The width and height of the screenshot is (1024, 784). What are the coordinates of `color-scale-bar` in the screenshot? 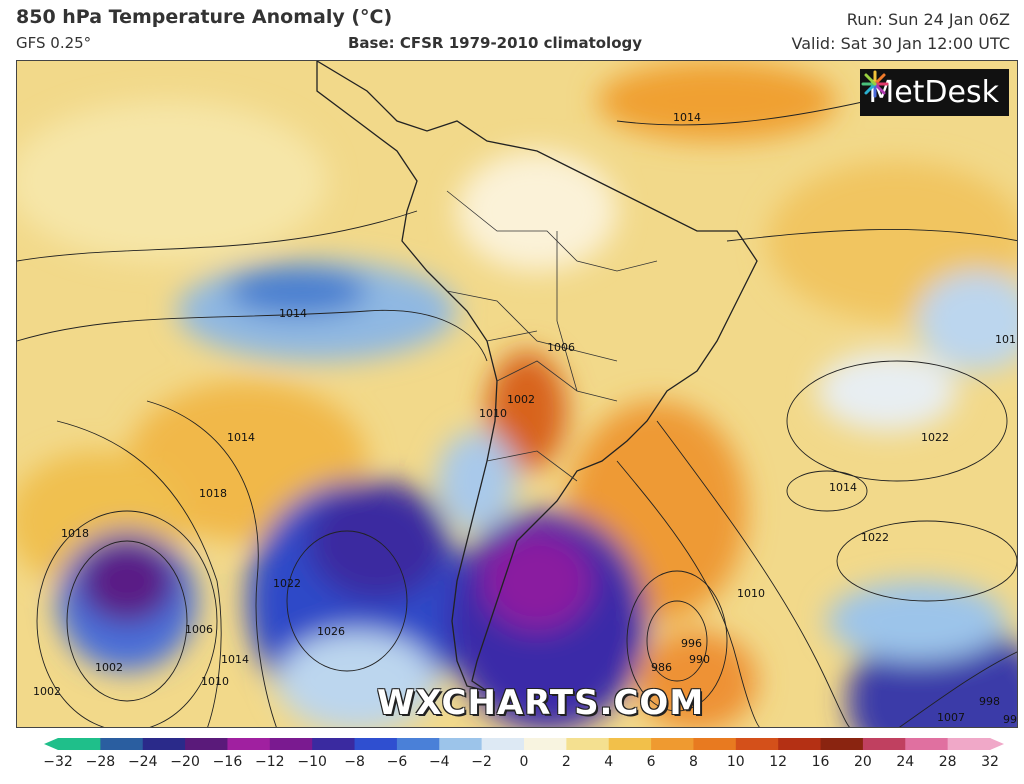 It's located at (524, 744).